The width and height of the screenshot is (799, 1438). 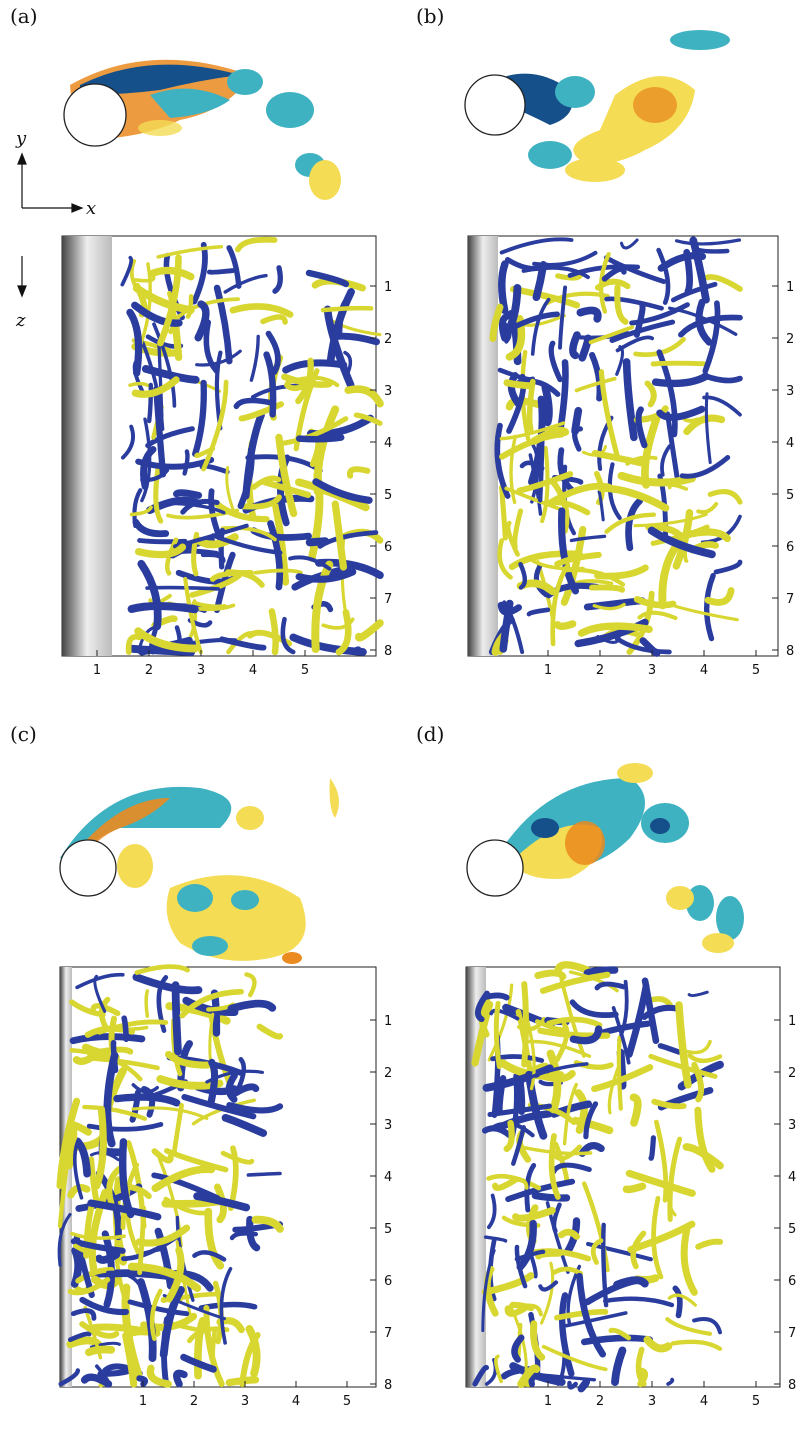 What do you see at coordinates (600, 1401) in the screenshot?
I see `x-tick-label: 2` at bounding box center [600, 1401].